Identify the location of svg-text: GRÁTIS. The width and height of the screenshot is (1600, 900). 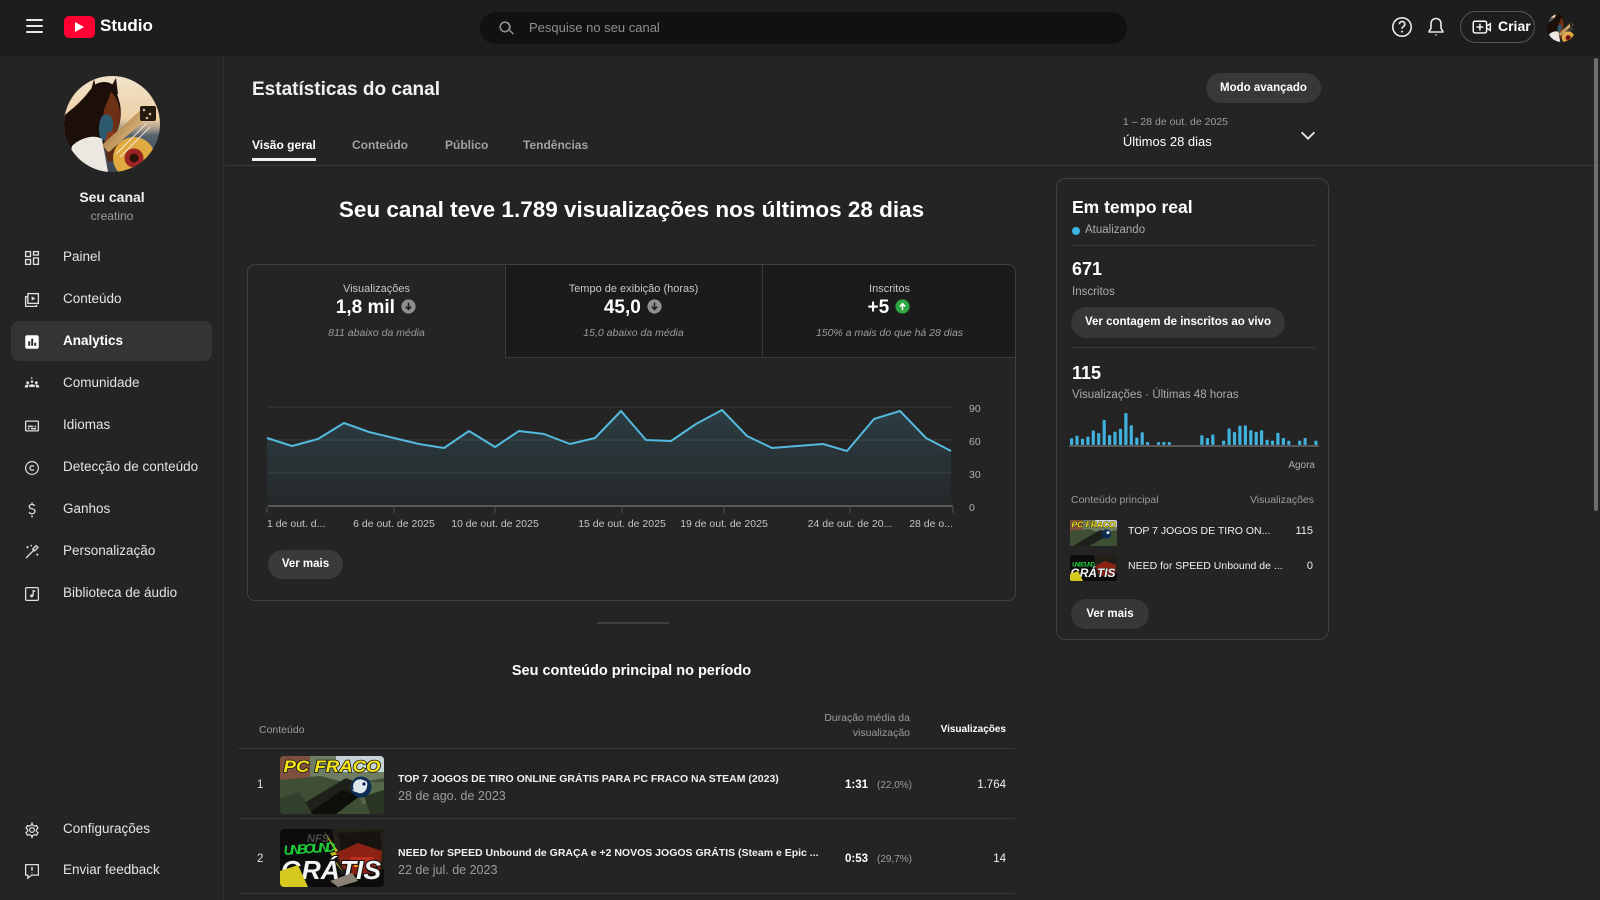
(1093, 573).